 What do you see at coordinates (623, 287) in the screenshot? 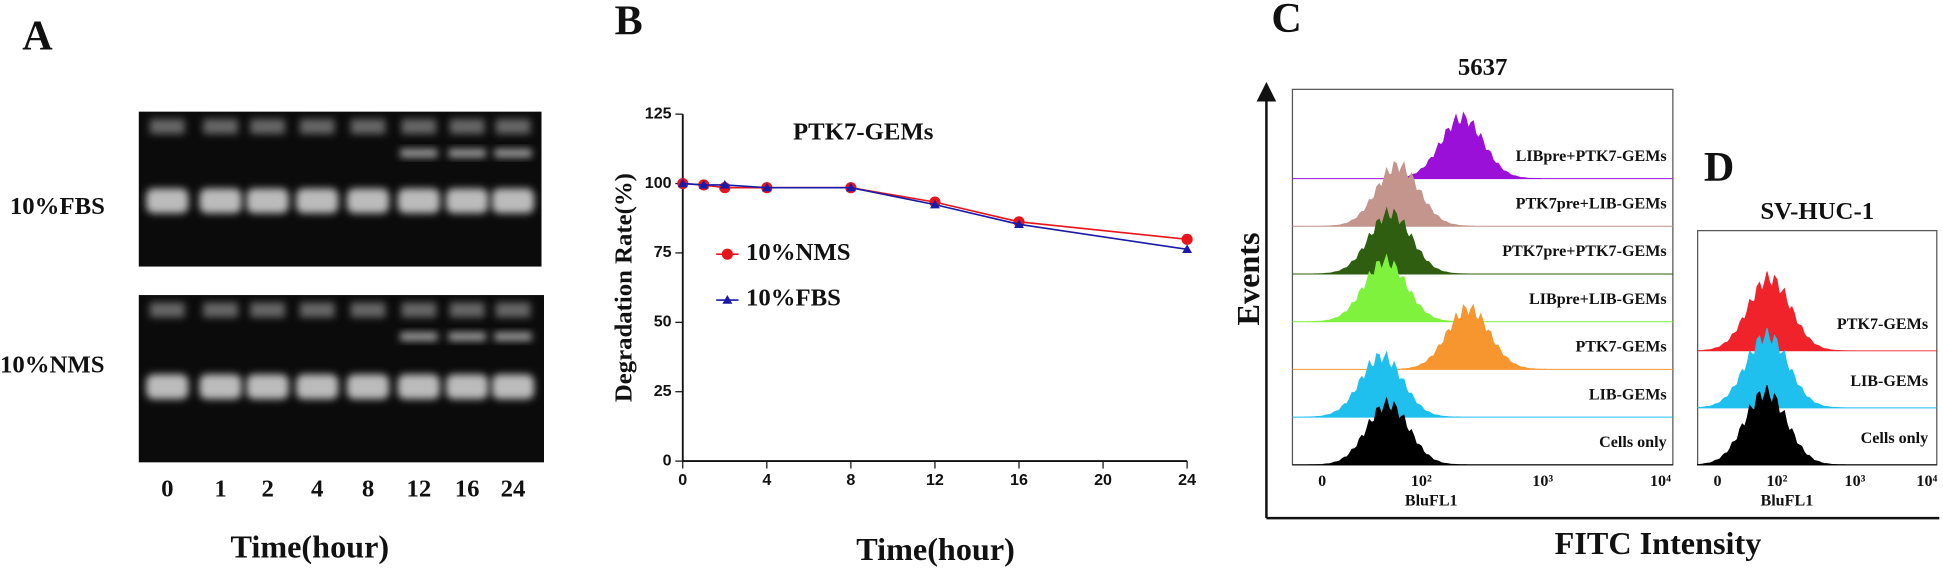
I see `y-label: Degradation Rate(%)` at bounding box center [623, 287].